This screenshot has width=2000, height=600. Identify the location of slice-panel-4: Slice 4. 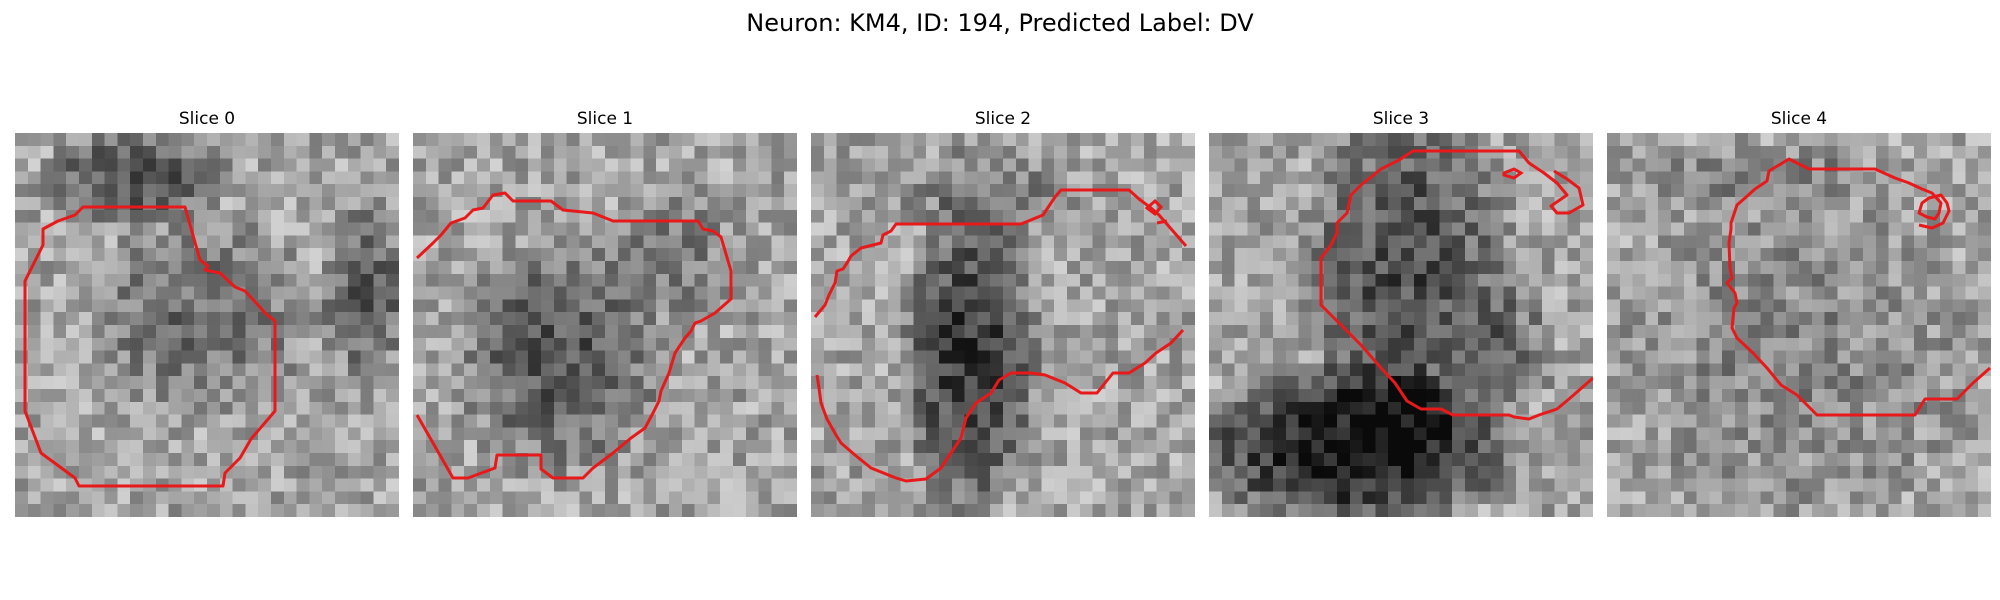
(1799, 317).